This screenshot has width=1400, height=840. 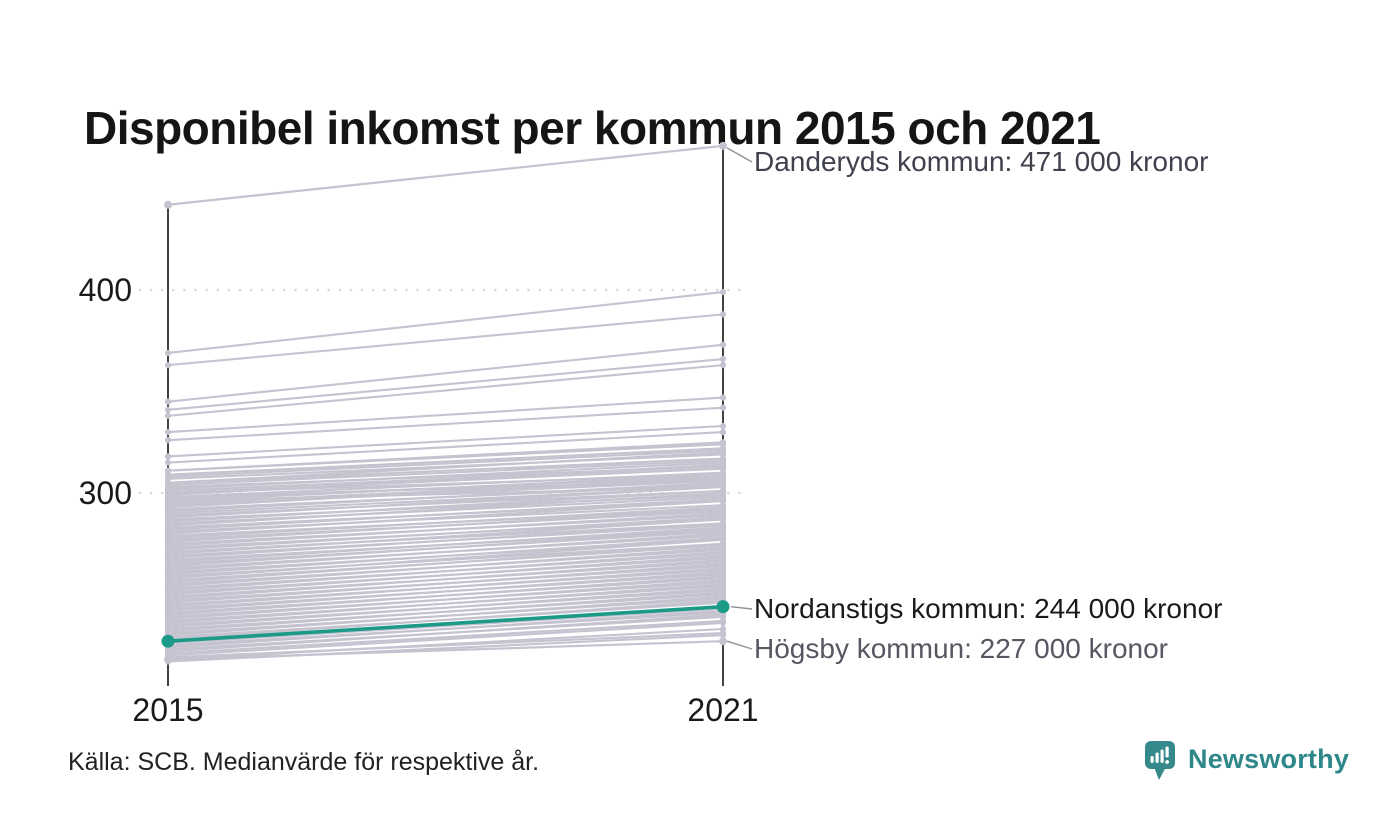 I want to click on newsworthy-logo: Newsworthy, so click(x=1246, y=761).